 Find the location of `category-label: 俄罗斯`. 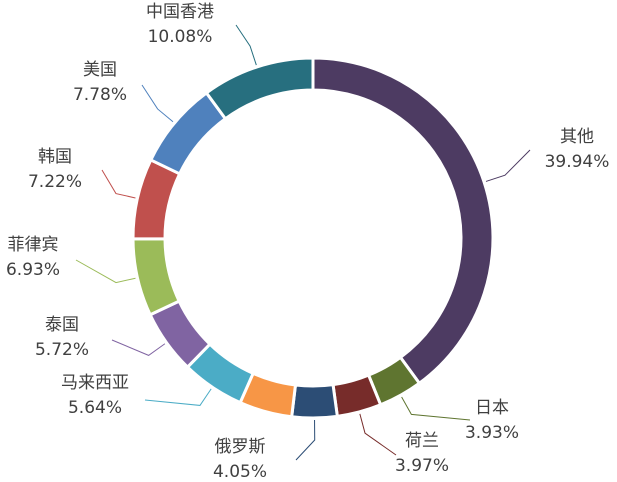

category-label: 俄罗斯 is located at coordinates (240, 447).